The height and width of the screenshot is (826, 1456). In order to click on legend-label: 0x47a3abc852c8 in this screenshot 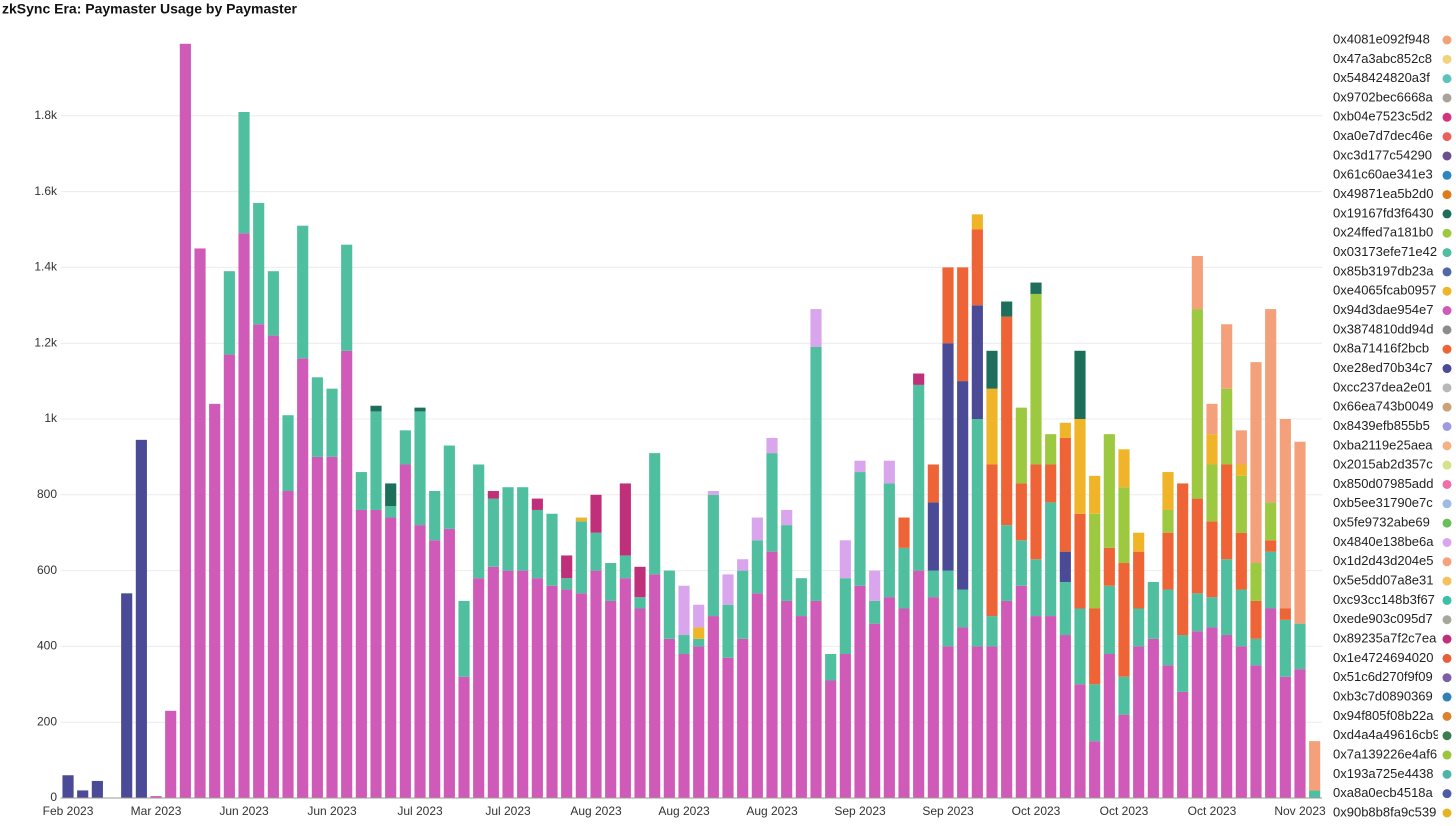, I will do `click(1382, 58)`.